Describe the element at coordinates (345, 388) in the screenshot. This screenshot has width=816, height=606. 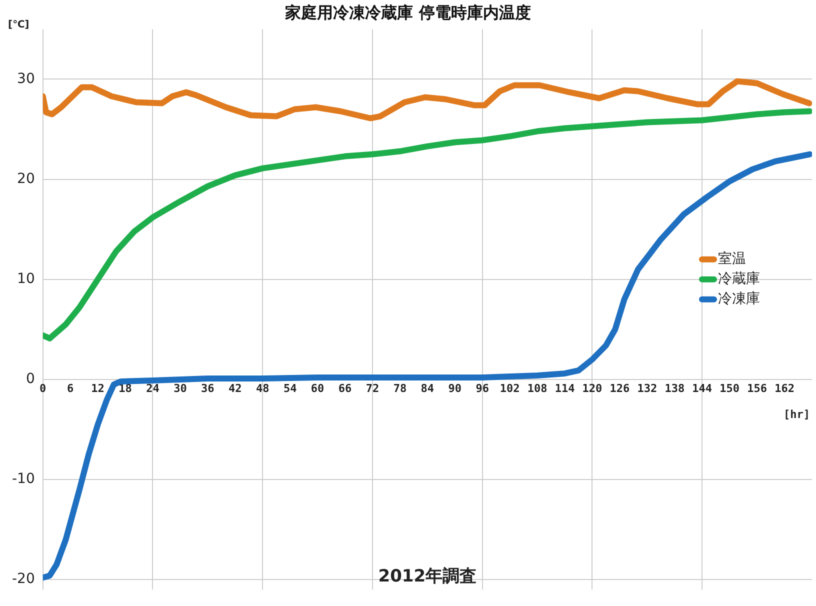
I see `x-tick-label: 66` at that location.